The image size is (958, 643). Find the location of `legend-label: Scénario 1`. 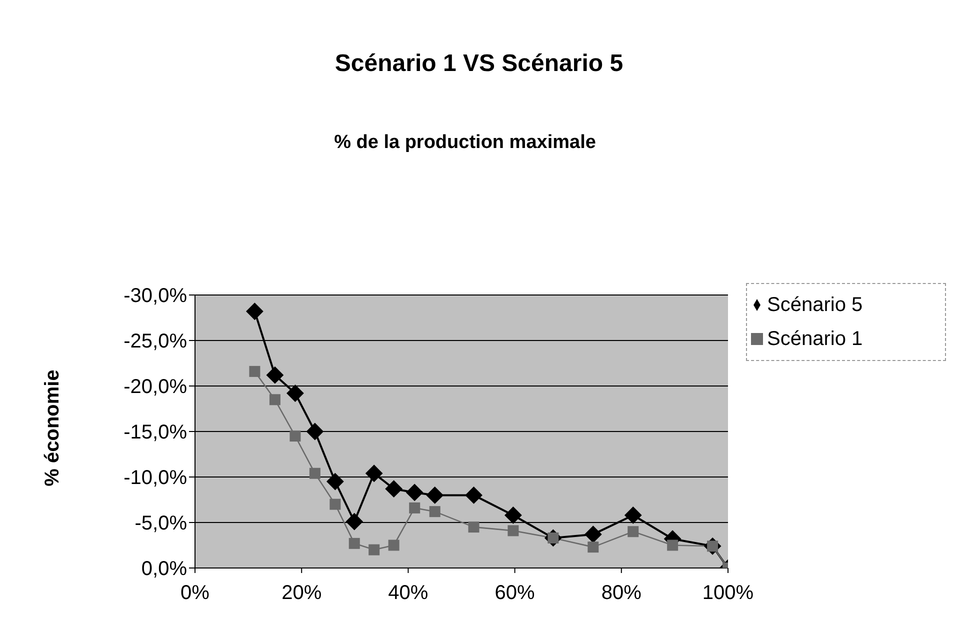

legend-label: Scénario 1 is located at coordinates (815, 339).